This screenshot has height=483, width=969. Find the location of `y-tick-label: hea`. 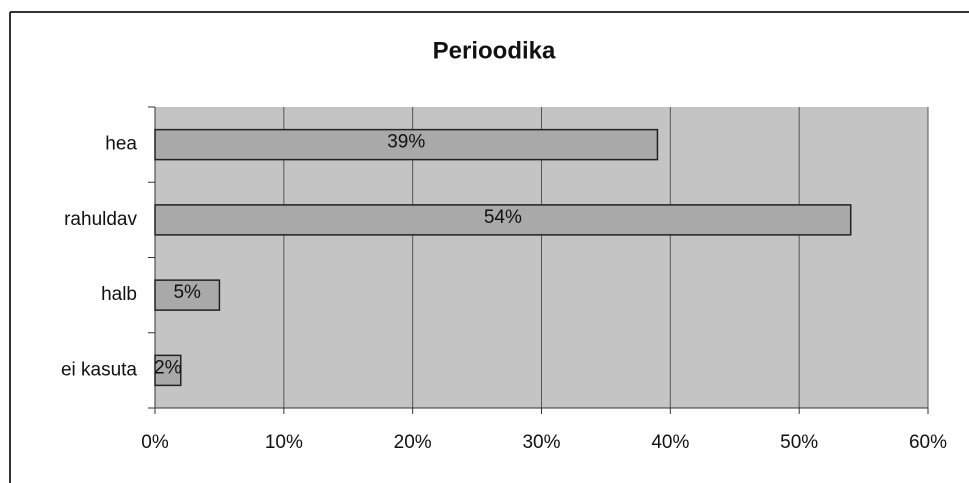

y-tick-label: hea is located at coordinates (121, 144).